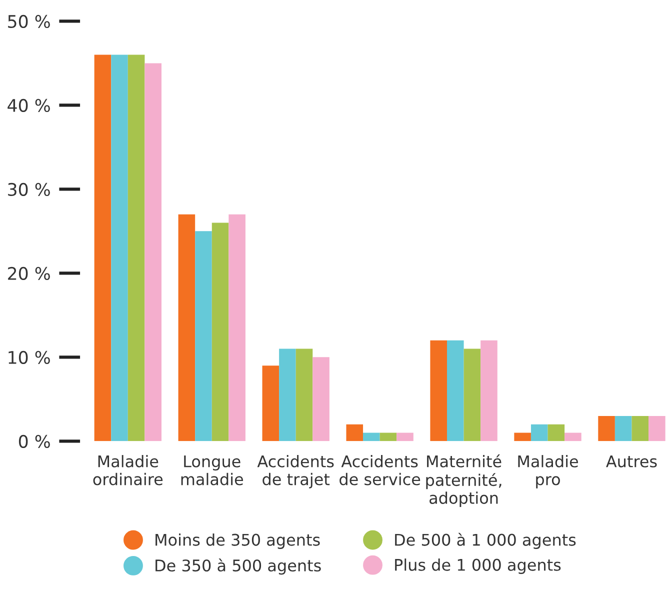 The width and height of the screenshot is (667, 589). What do you see at coordinates (128, 470) in the screenshot?
I see `x-tick-label: Maladie ordinaire` at bounding box center [128, 470].